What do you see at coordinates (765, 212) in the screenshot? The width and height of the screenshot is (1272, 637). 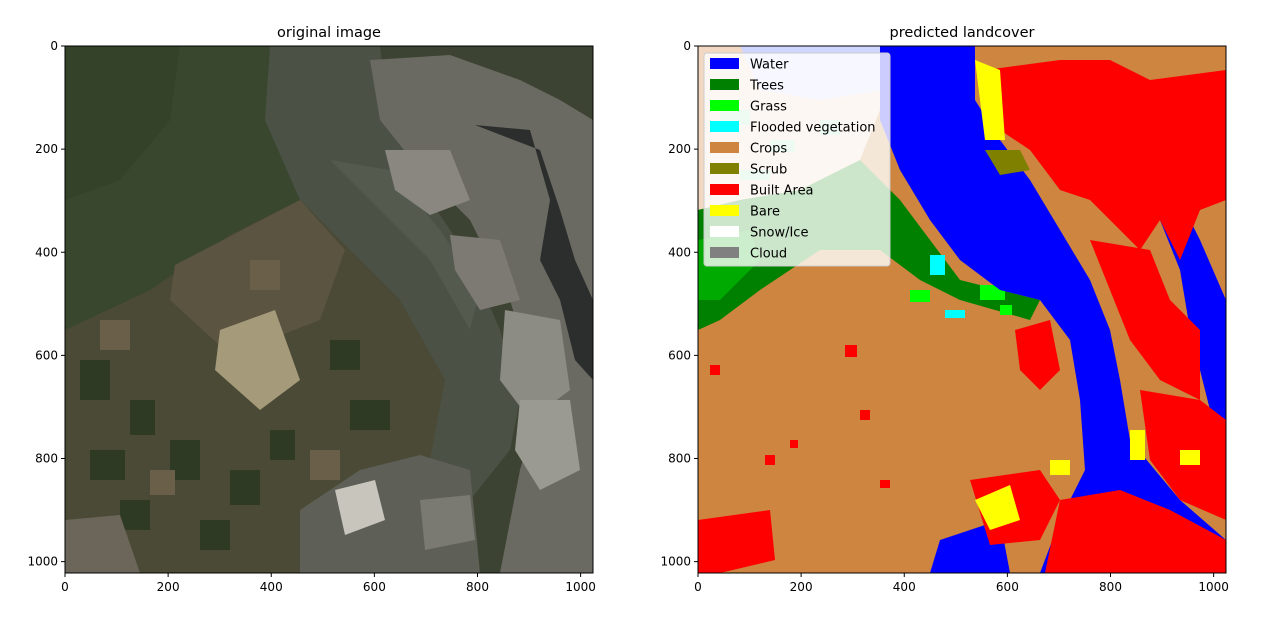 I see `legend-label-bare: Bare` at bounding box center [765, 212].